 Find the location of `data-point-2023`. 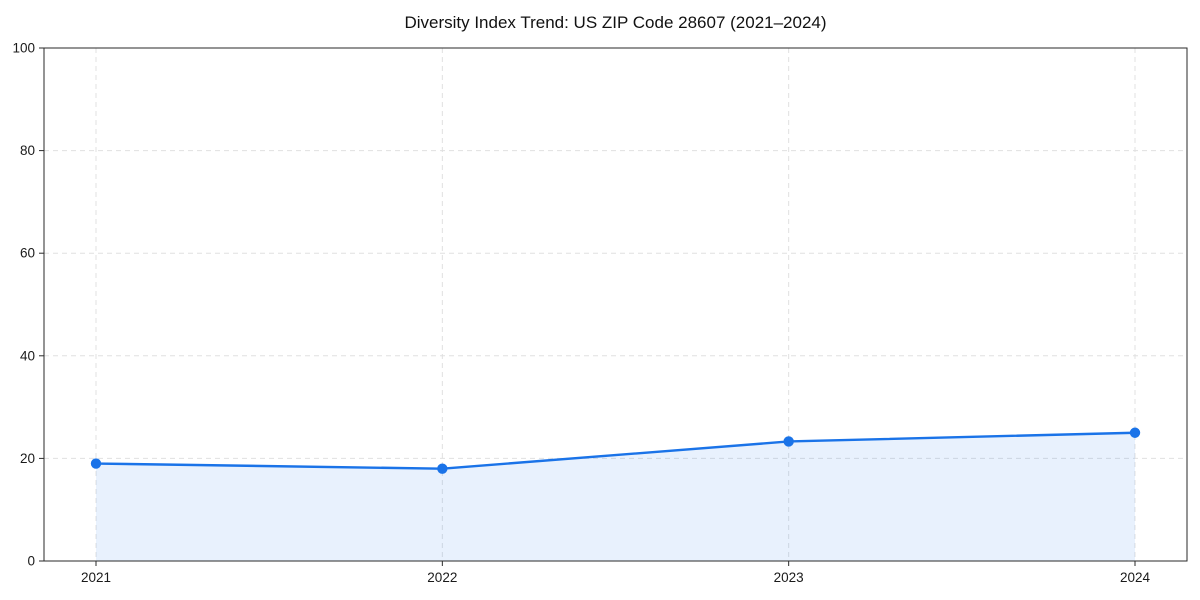

data-point-2023 is located at coordinates (788, 441).